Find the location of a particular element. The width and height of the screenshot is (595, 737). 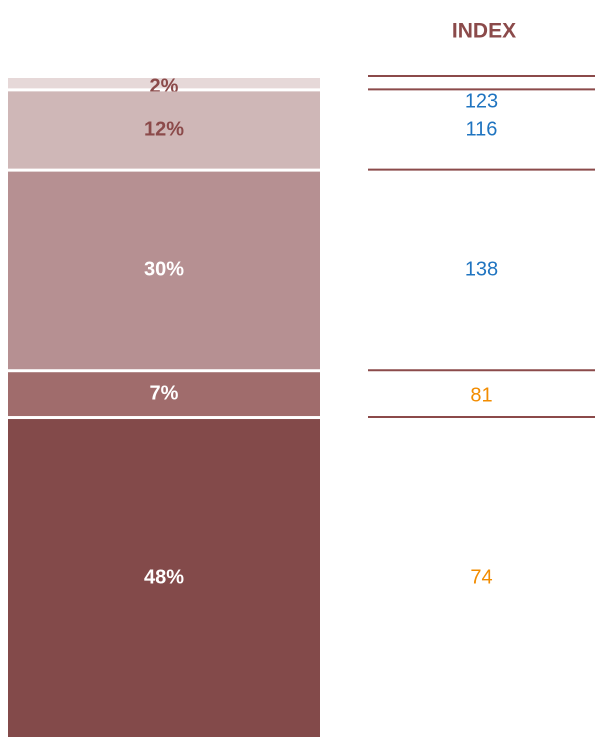

index-value: 74 is located at coordinates (481, 577).